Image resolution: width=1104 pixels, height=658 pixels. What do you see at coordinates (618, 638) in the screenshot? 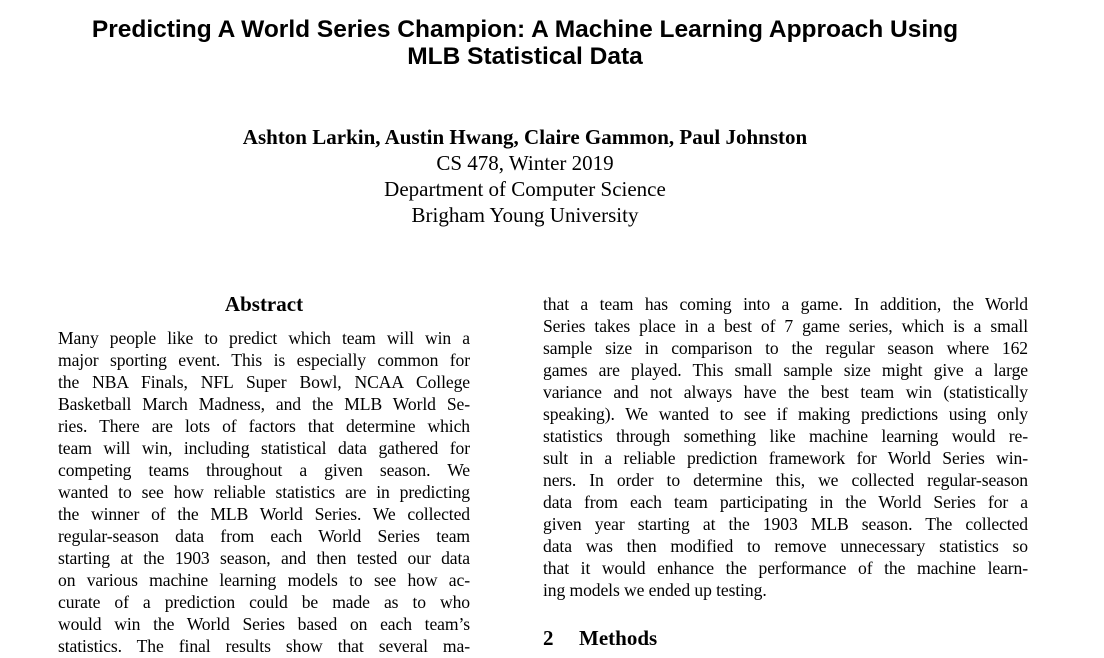
I see `section-title: Methods` at bounding box center [618, 638].